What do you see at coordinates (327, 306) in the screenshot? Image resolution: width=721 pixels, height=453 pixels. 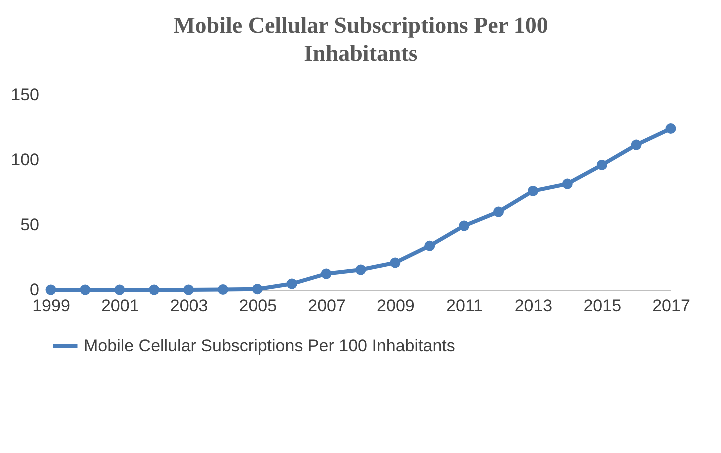 I see `x-tick-label: 2007` at bounding box center [327, 306].